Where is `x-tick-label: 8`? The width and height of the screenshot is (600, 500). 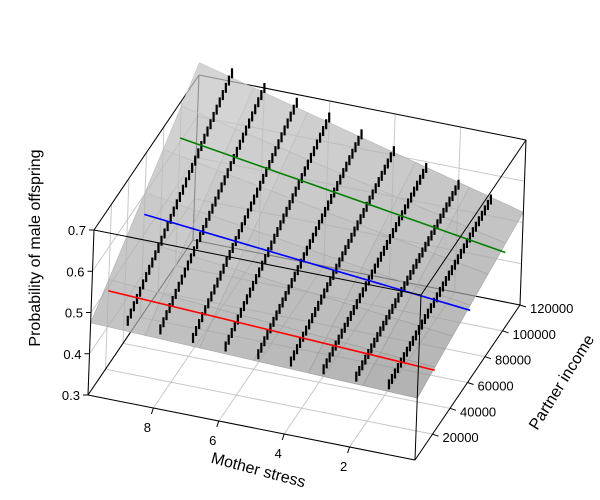 x-tick-label: 8 is located at coordinates (147, 427).